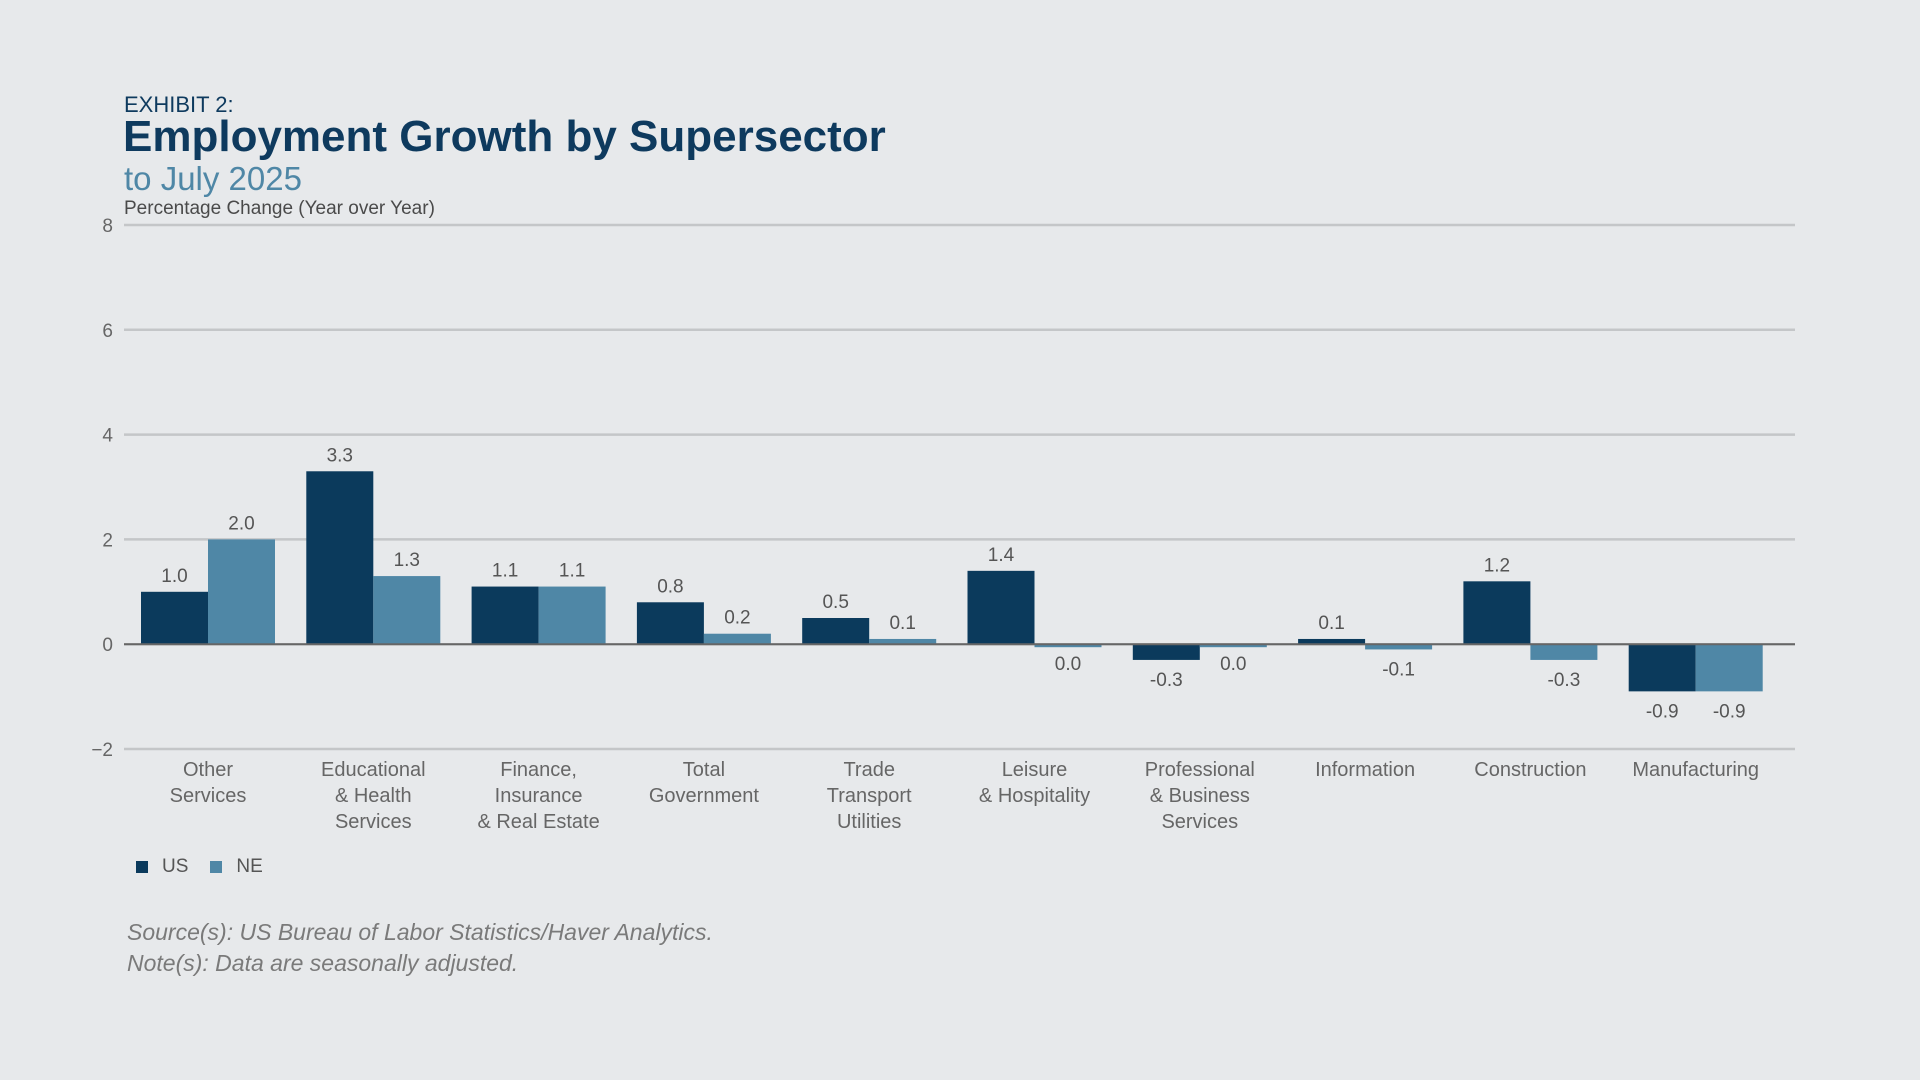  I want to click on data-label-us: 1.2, so click(1497, 565).